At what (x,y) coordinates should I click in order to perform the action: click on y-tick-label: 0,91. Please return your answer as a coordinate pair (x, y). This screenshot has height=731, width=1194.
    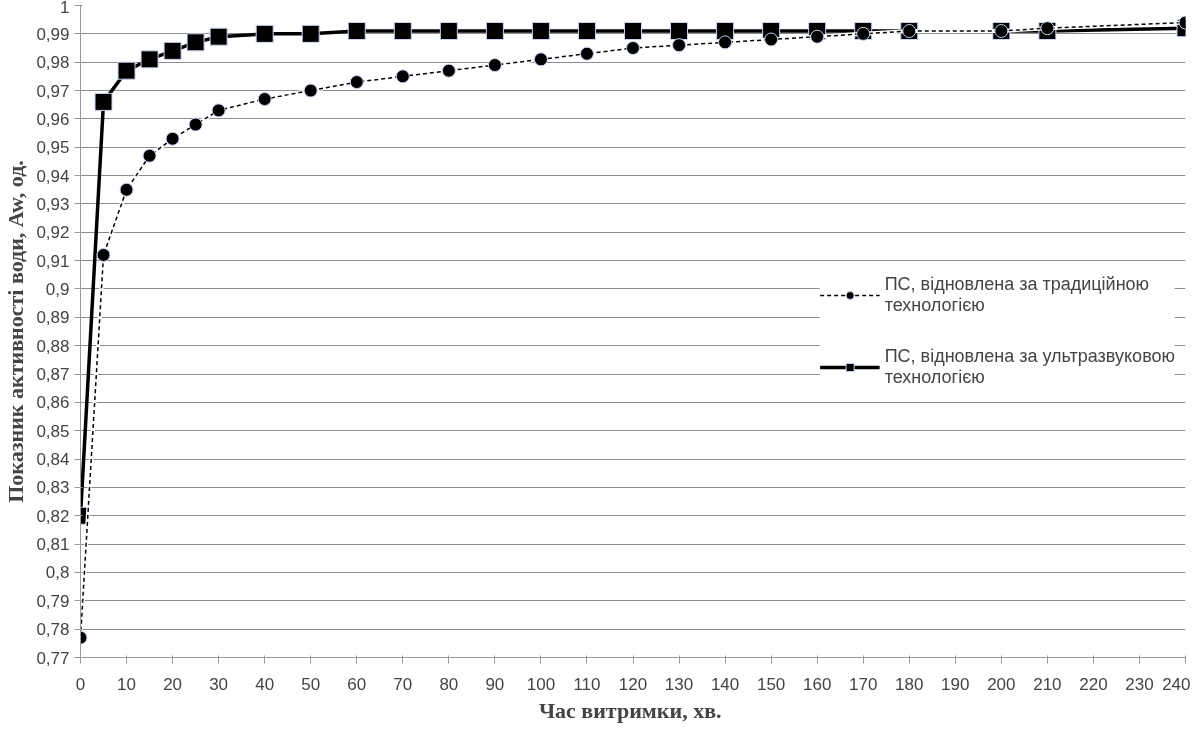
    Looking at the image, I should click on (53, 261).